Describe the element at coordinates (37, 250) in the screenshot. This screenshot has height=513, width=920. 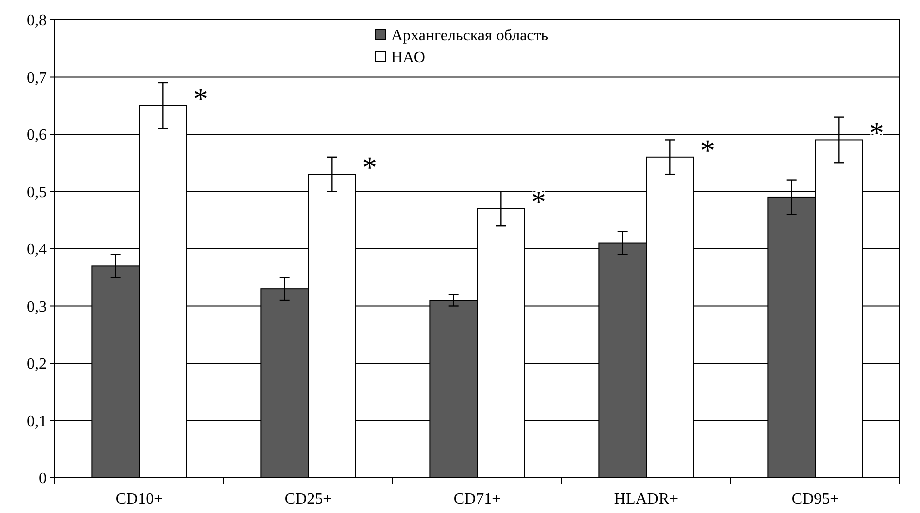
I see `y-tick-label: 0,4` at that location.